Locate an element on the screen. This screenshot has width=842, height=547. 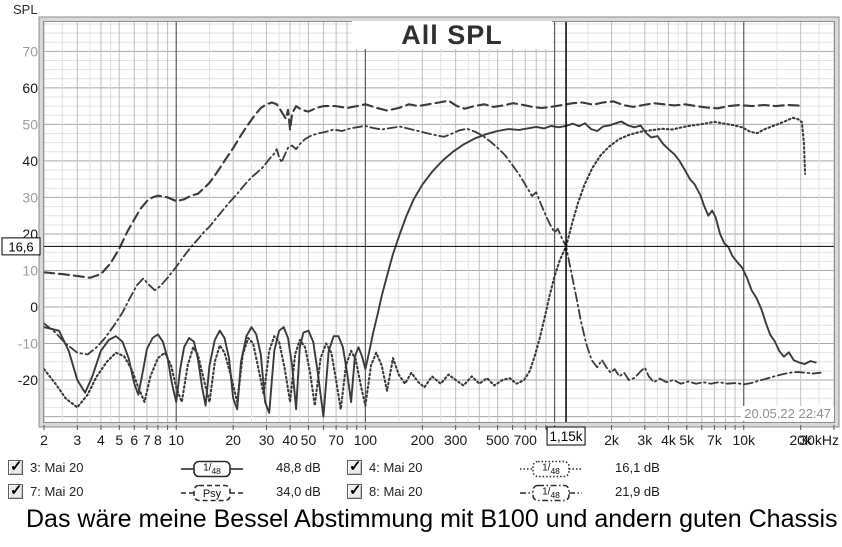
x-tick-label: 200 is located at coordinates (423, 440).